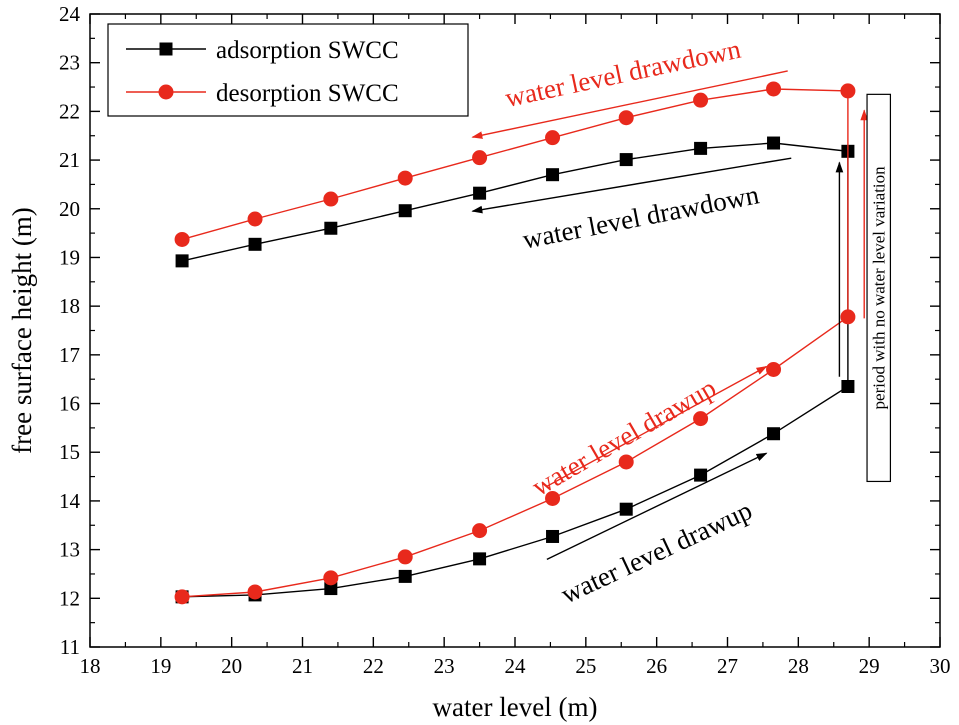 The image size is (959, 725). I want to click on no-variation-box, so click(879, 288).